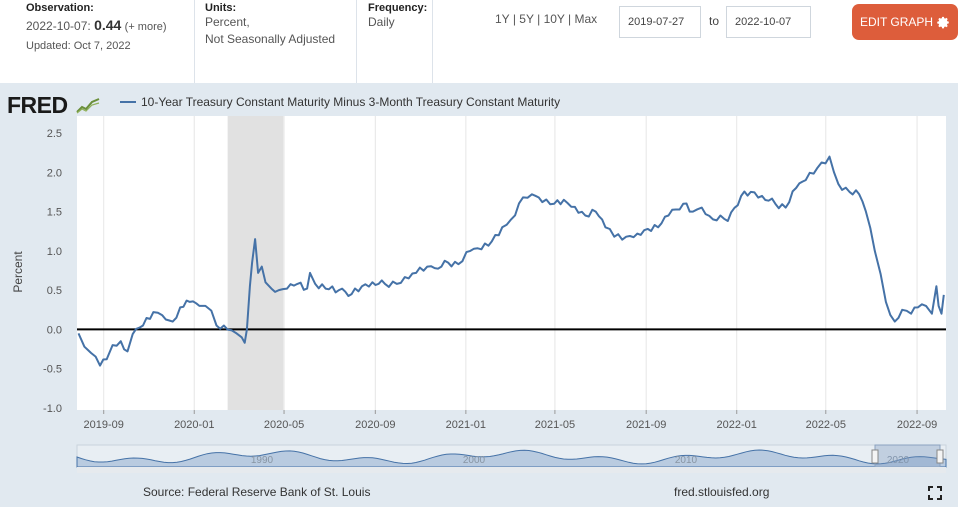 This screenshot has width=958, height=507. What do you see at coordinates (375, 425) in the screenshot?
I see `x-tick-label: 2020-09` at bounding box center [375, 425].